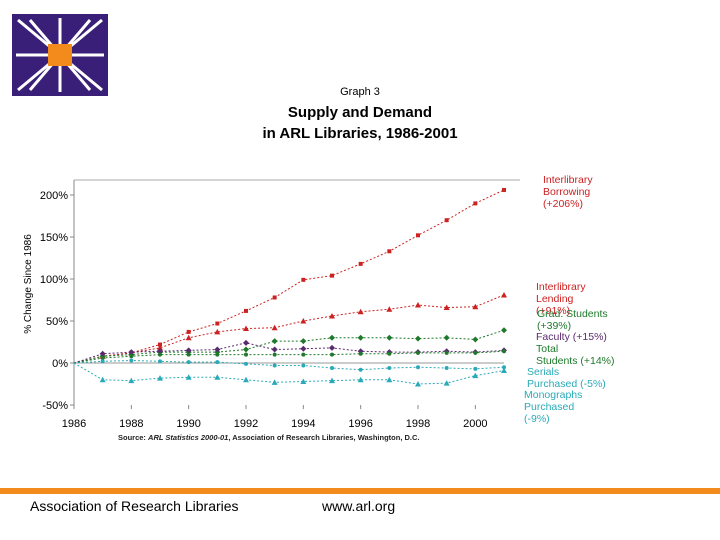  What do you see at coordinates (131, 424) in the screenshot?
I see `x-tick-label: 1988` at bounding box center [131, 424].